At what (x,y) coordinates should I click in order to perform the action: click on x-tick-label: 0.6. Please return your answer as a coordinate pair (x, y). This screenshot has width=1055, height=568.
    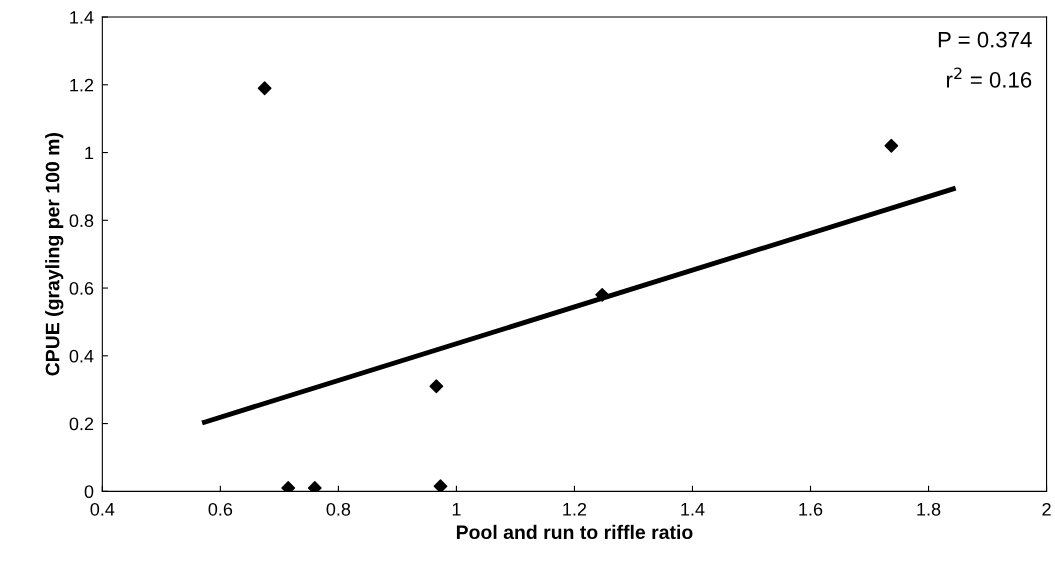
    Looking at the image, I should click on (220, 509).